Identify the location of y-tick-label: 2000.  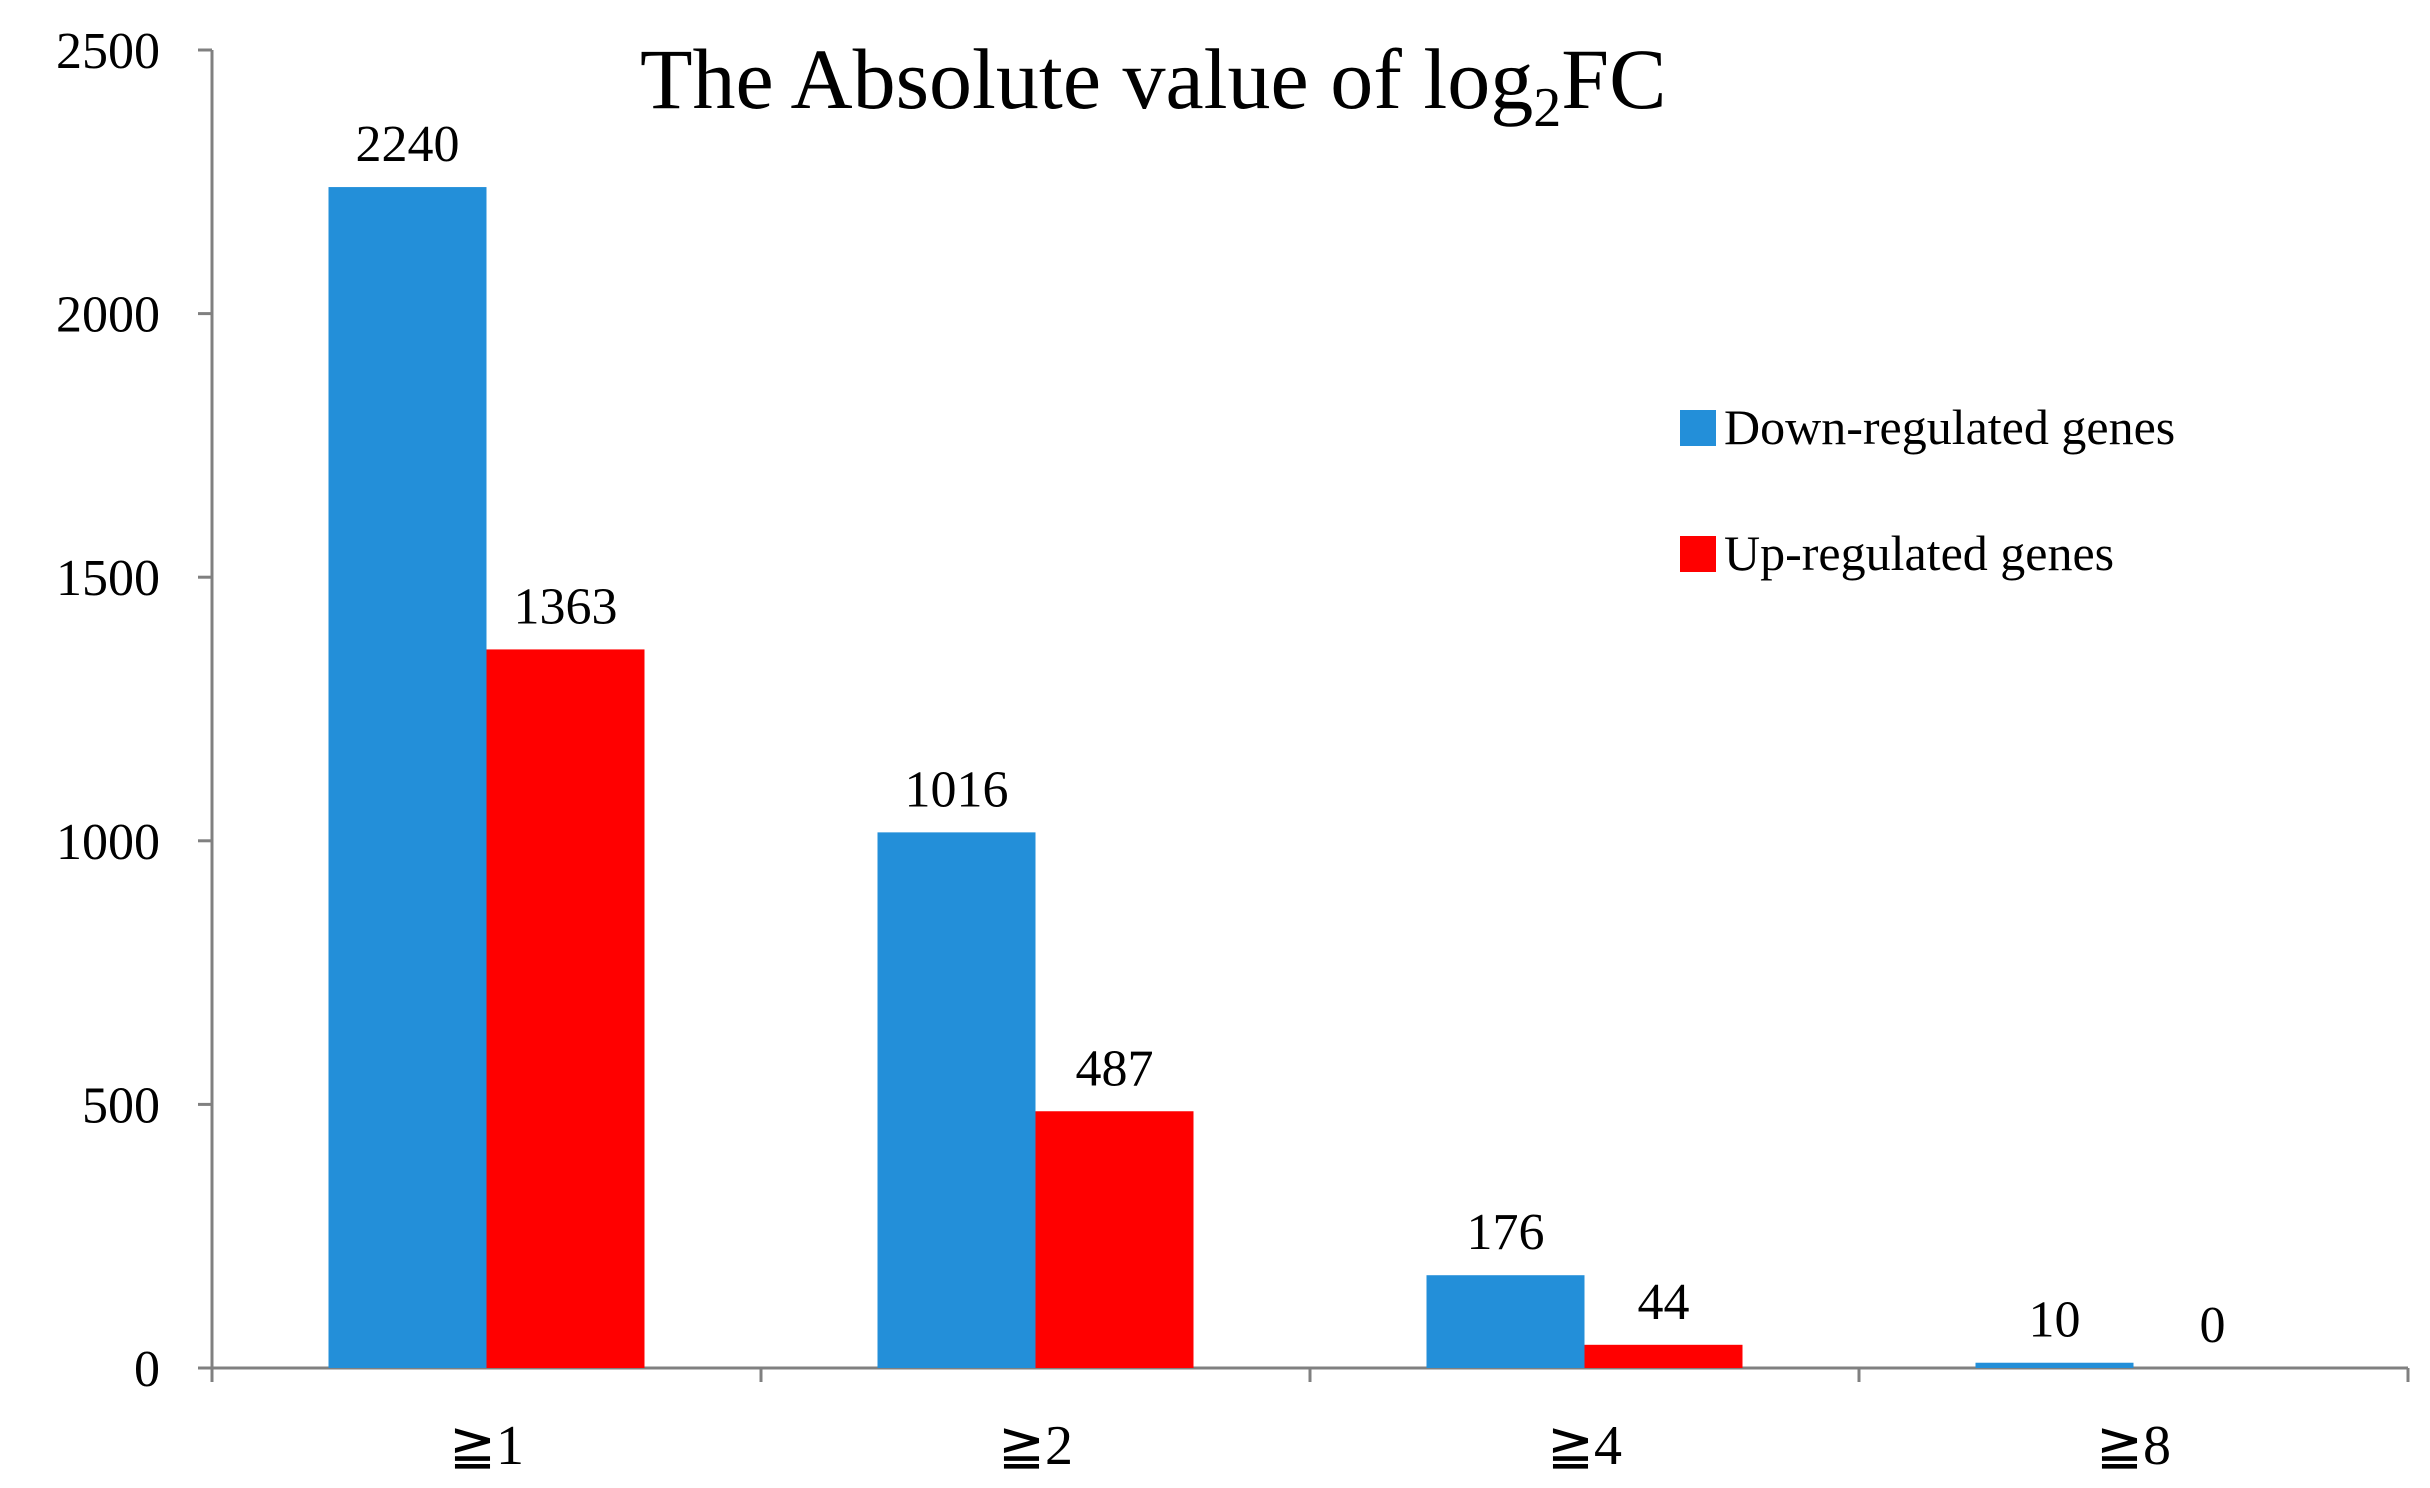
(108, 315).